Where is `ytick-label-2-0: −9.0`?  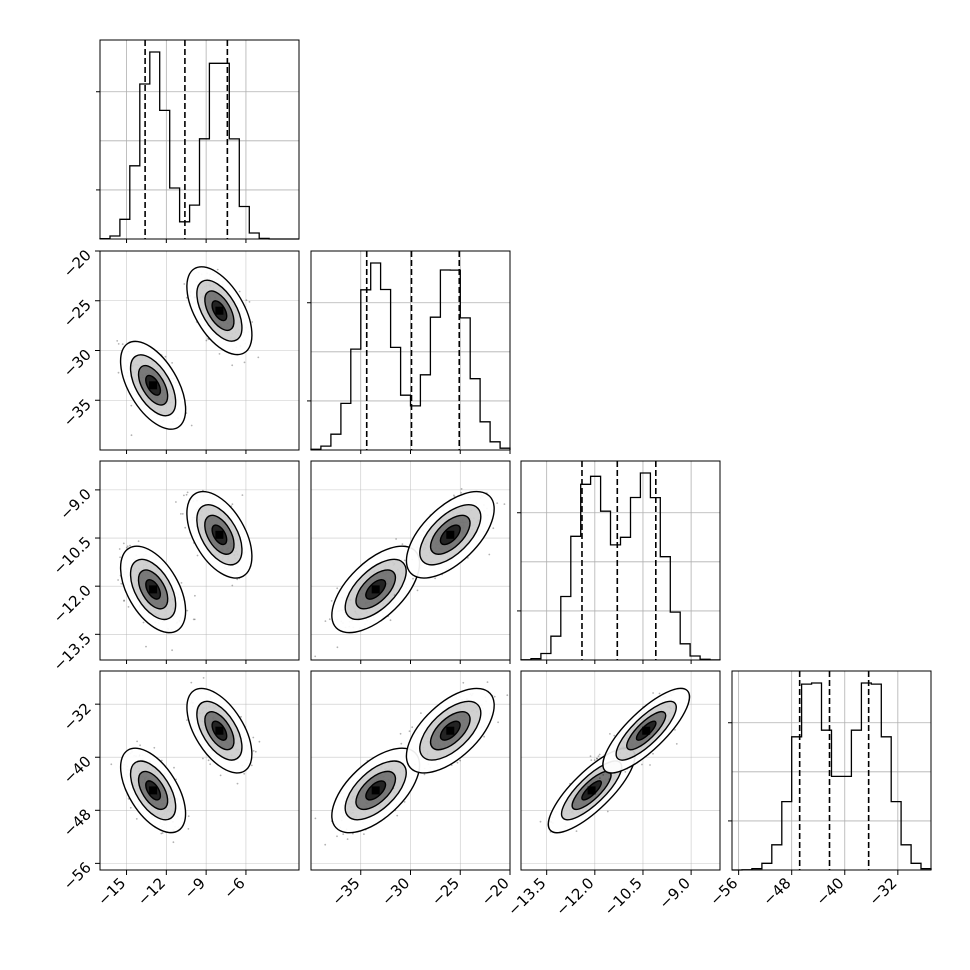
ytick-label-2-0: −9.0 is located at coordinates (75, 504).